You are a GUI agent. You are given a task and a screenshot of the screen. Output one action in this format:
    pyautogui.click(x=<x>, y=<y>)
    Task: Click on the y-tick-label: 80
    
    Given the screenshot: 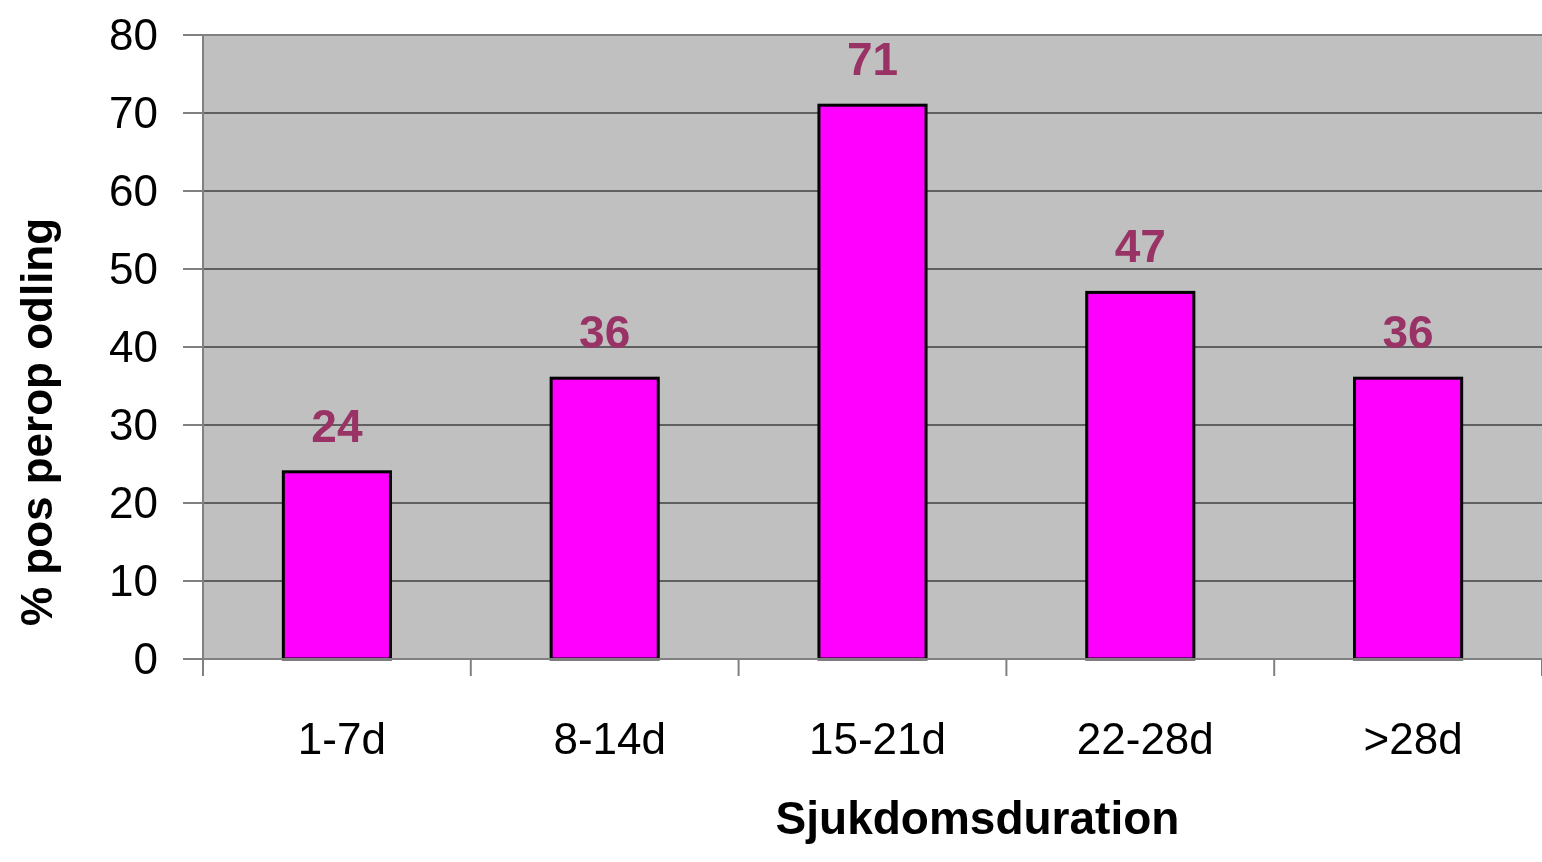 What is the action you would take?
    pyautogui.click(x=133, y=35)
    